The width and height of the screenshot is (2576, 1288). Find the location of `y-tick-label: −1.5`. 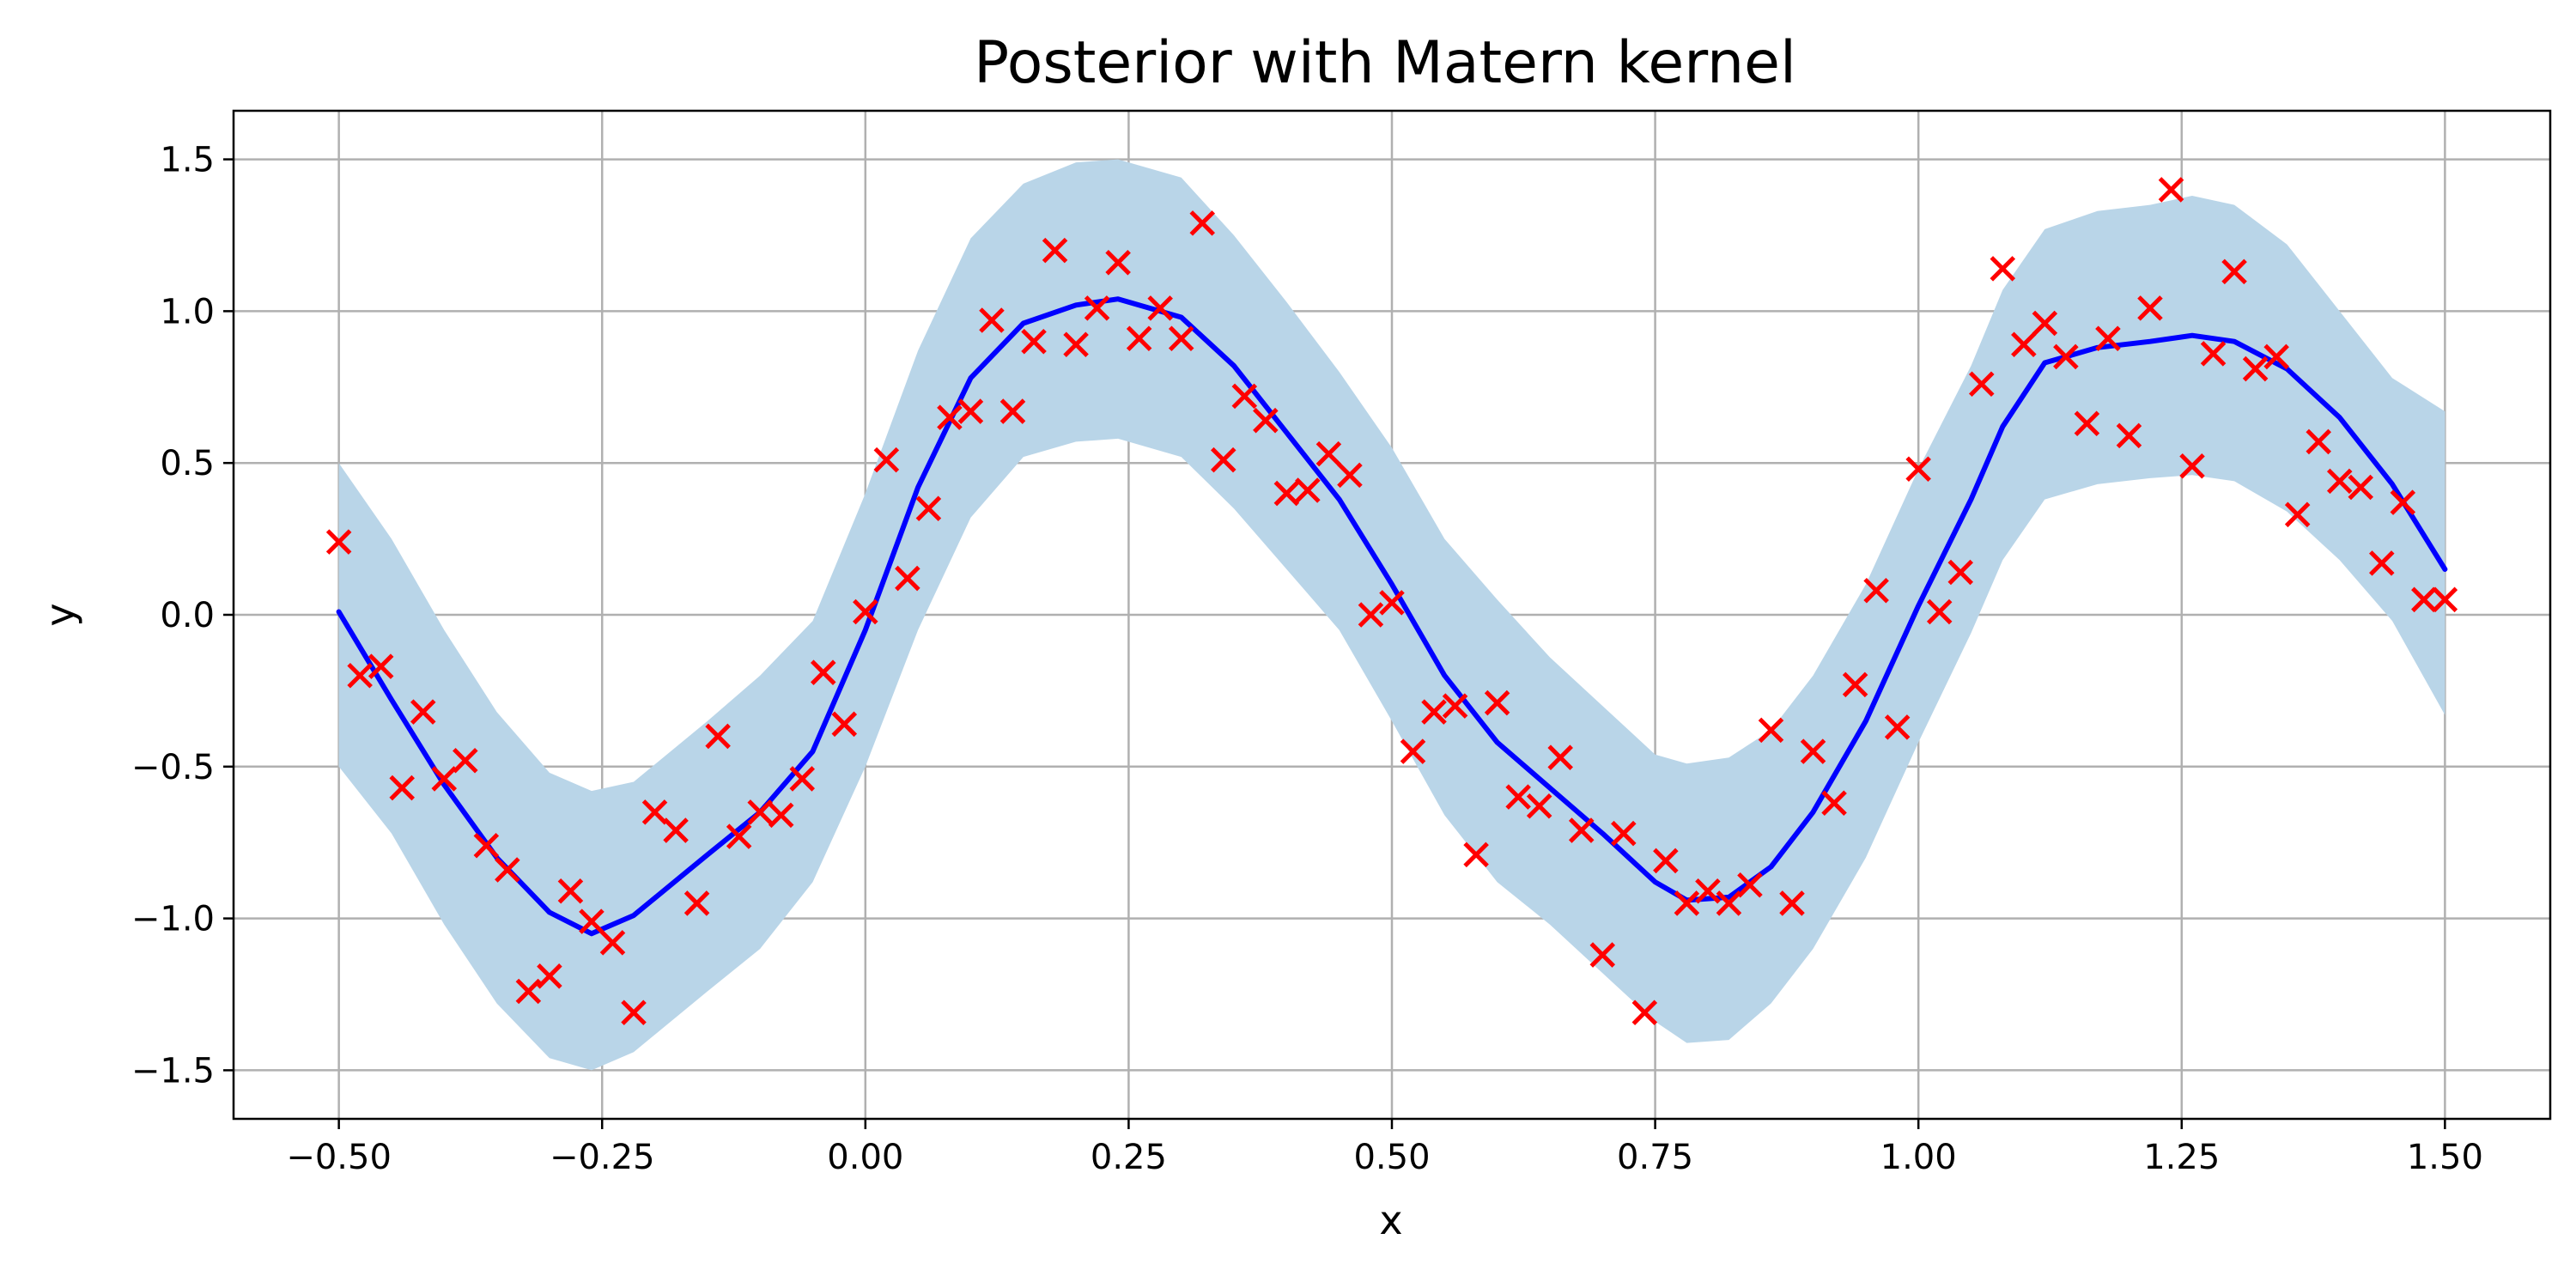

y-tick-label: −1.5 is located at coordinates (173, 1071).